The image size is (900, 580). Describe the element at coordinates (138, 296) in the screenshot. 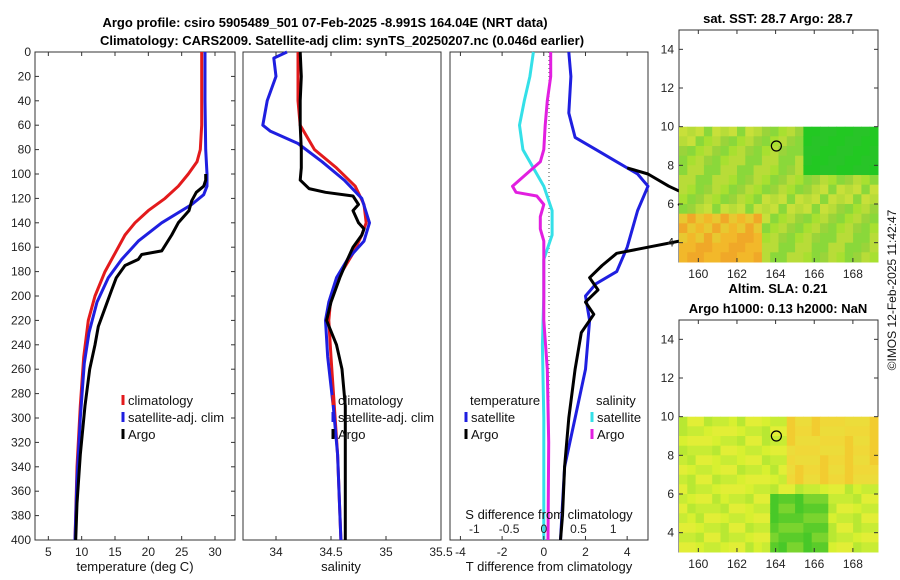

I see `series-line-climatology` at that location.